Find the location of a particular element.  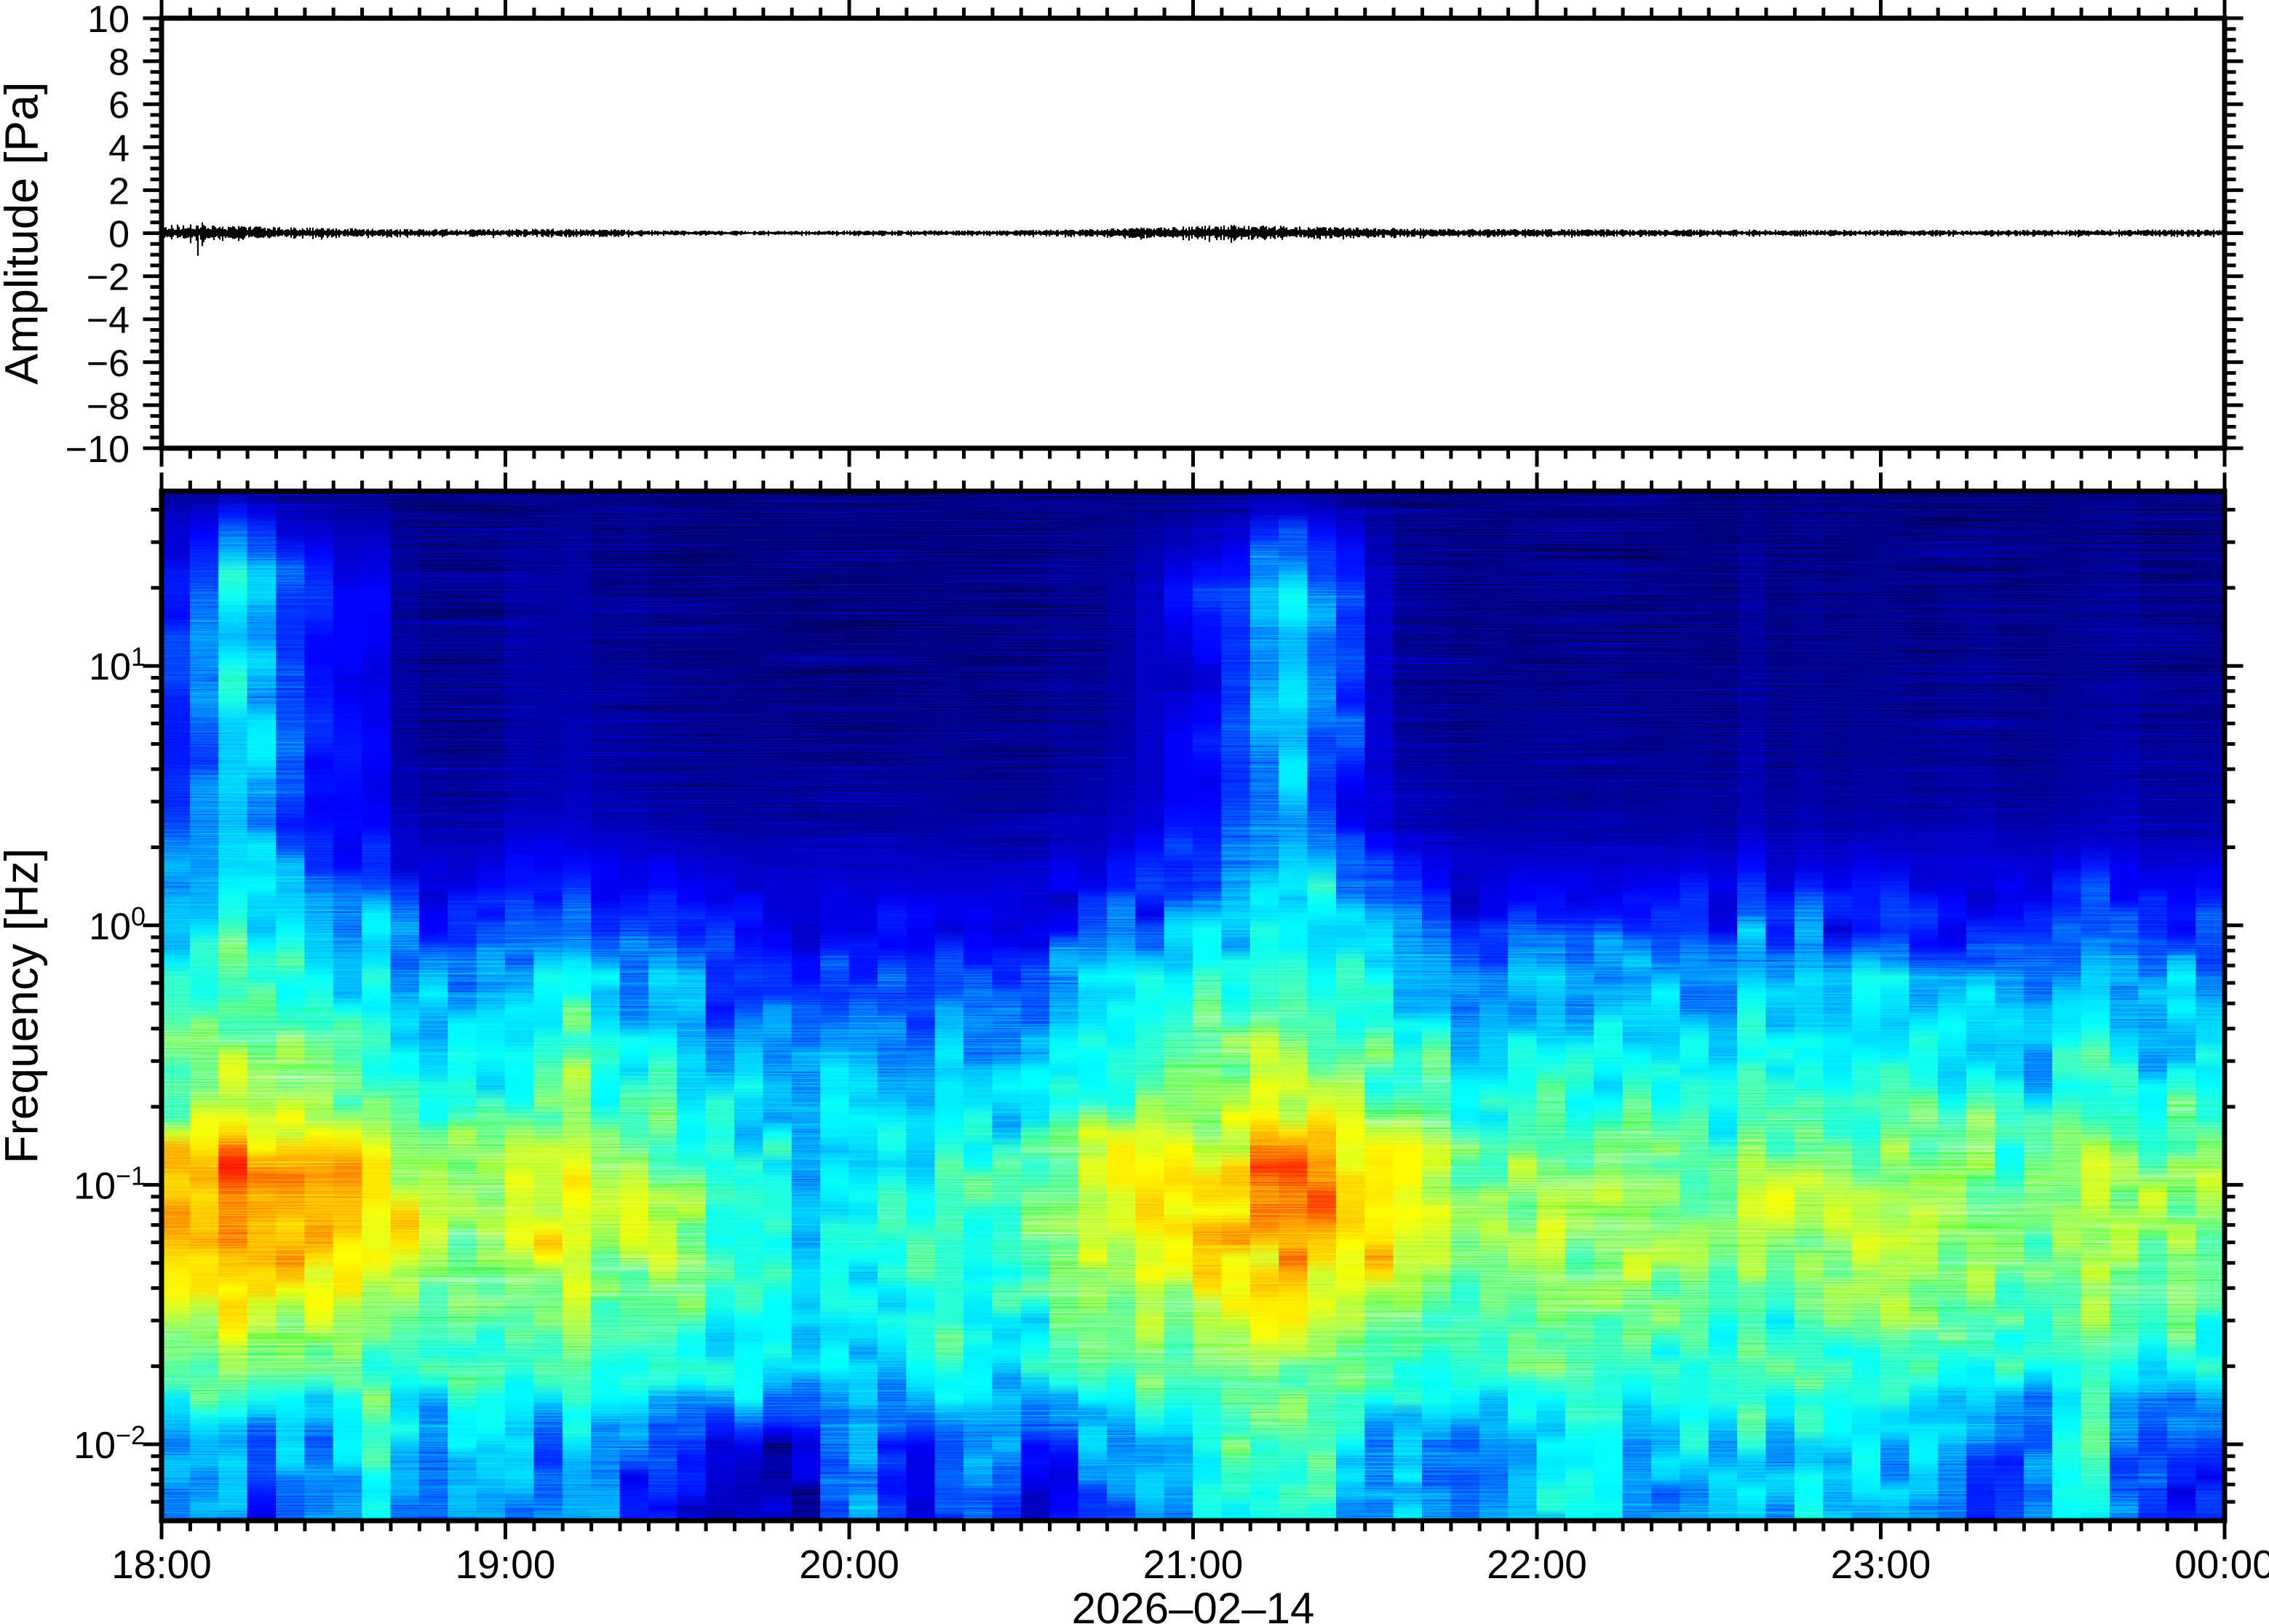

svg-text: 21:00 is located at coordinates (1193, 1564).